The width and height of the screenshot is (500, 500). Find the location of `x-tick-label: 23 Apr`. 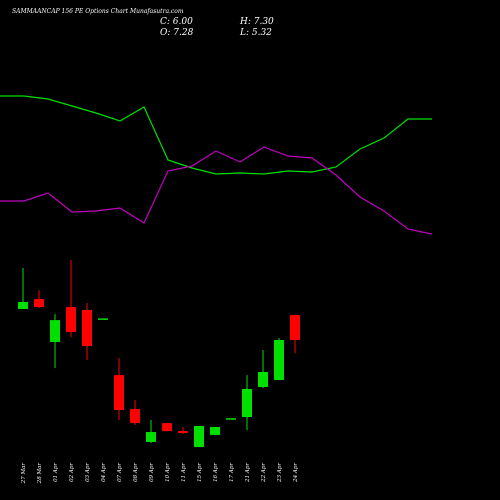

x-tick-label: 23 Apr is located at coordinates (280, 473).